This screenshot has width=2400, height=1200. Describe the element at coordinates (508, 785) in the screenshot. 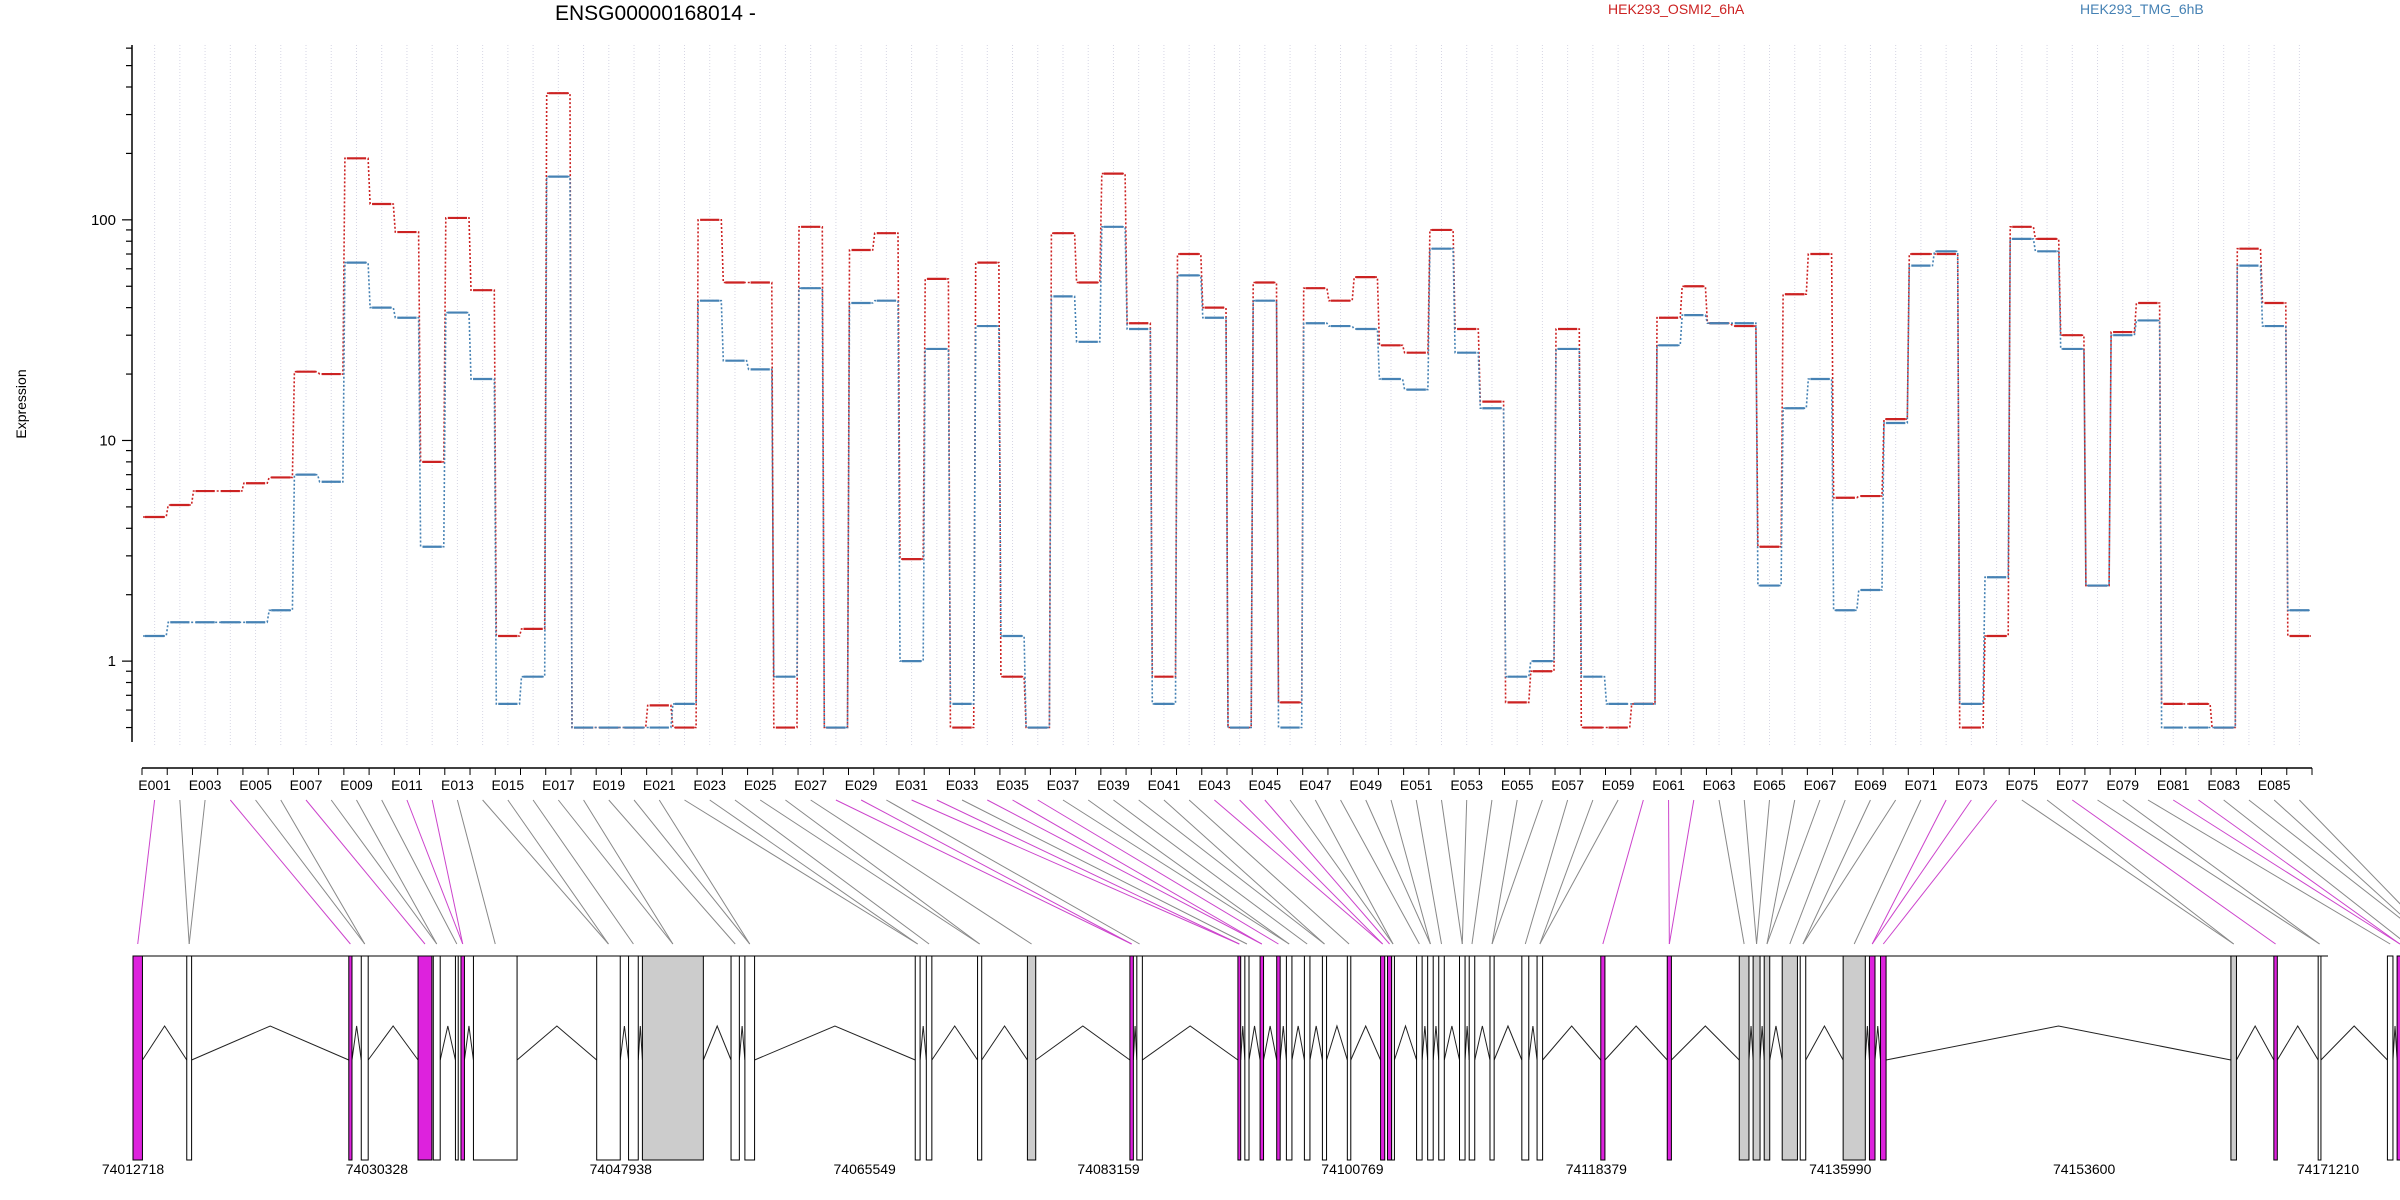

I see `exon-tick-label: E015` at that location.